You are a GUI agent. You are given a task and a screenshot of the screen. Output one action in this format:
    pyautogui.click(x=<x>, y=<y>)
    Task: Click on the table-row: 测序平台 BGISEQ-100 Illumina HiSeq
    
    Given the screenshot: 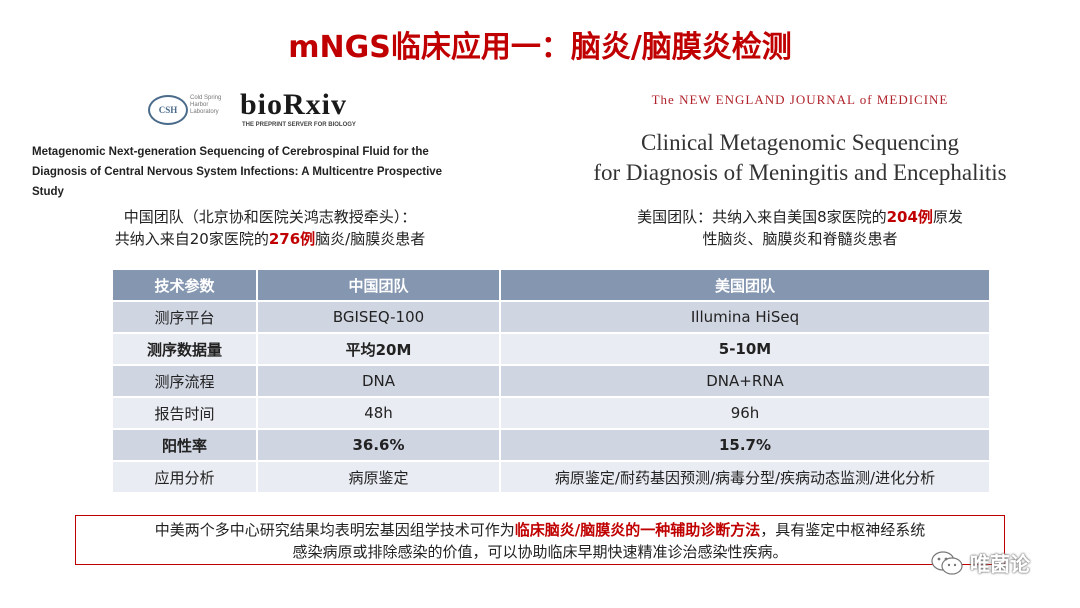 What is the action you would take?
    pyautogui.click(x=552, y=318)
    